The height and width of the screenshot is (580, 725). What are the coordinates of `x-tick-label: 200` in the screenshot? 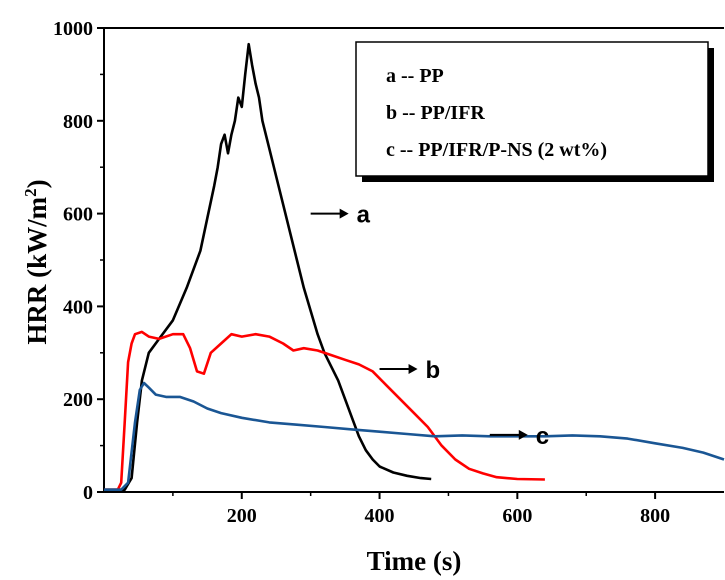 It's located at (242, 516).